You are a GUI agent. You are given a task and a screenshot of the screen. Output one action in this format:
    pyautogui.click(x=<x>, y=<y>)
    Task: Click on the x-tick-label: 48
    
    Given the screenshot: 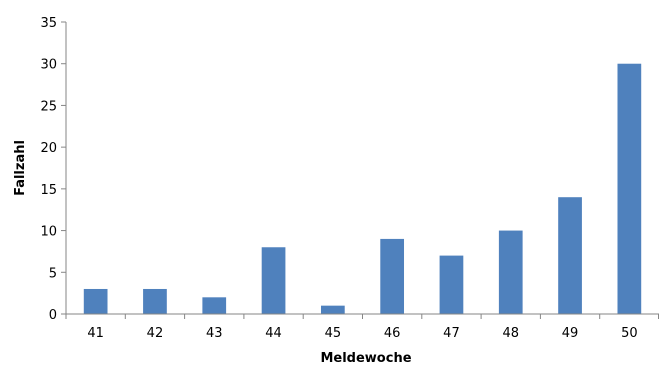 What is the action you would take?
    pyautogui.click(x=510, y=333)
    